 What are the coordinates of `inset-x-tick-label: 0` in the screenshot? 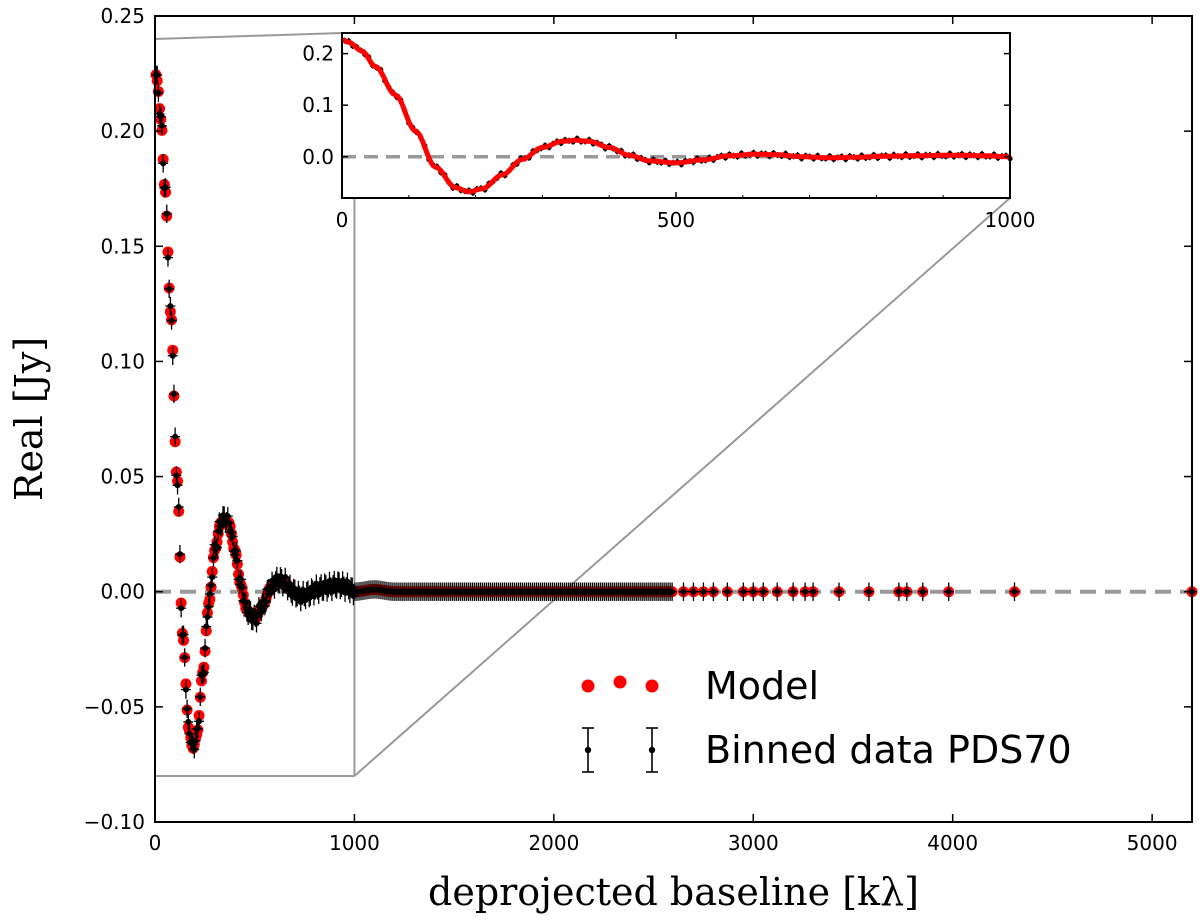 It's located at (342, 220).